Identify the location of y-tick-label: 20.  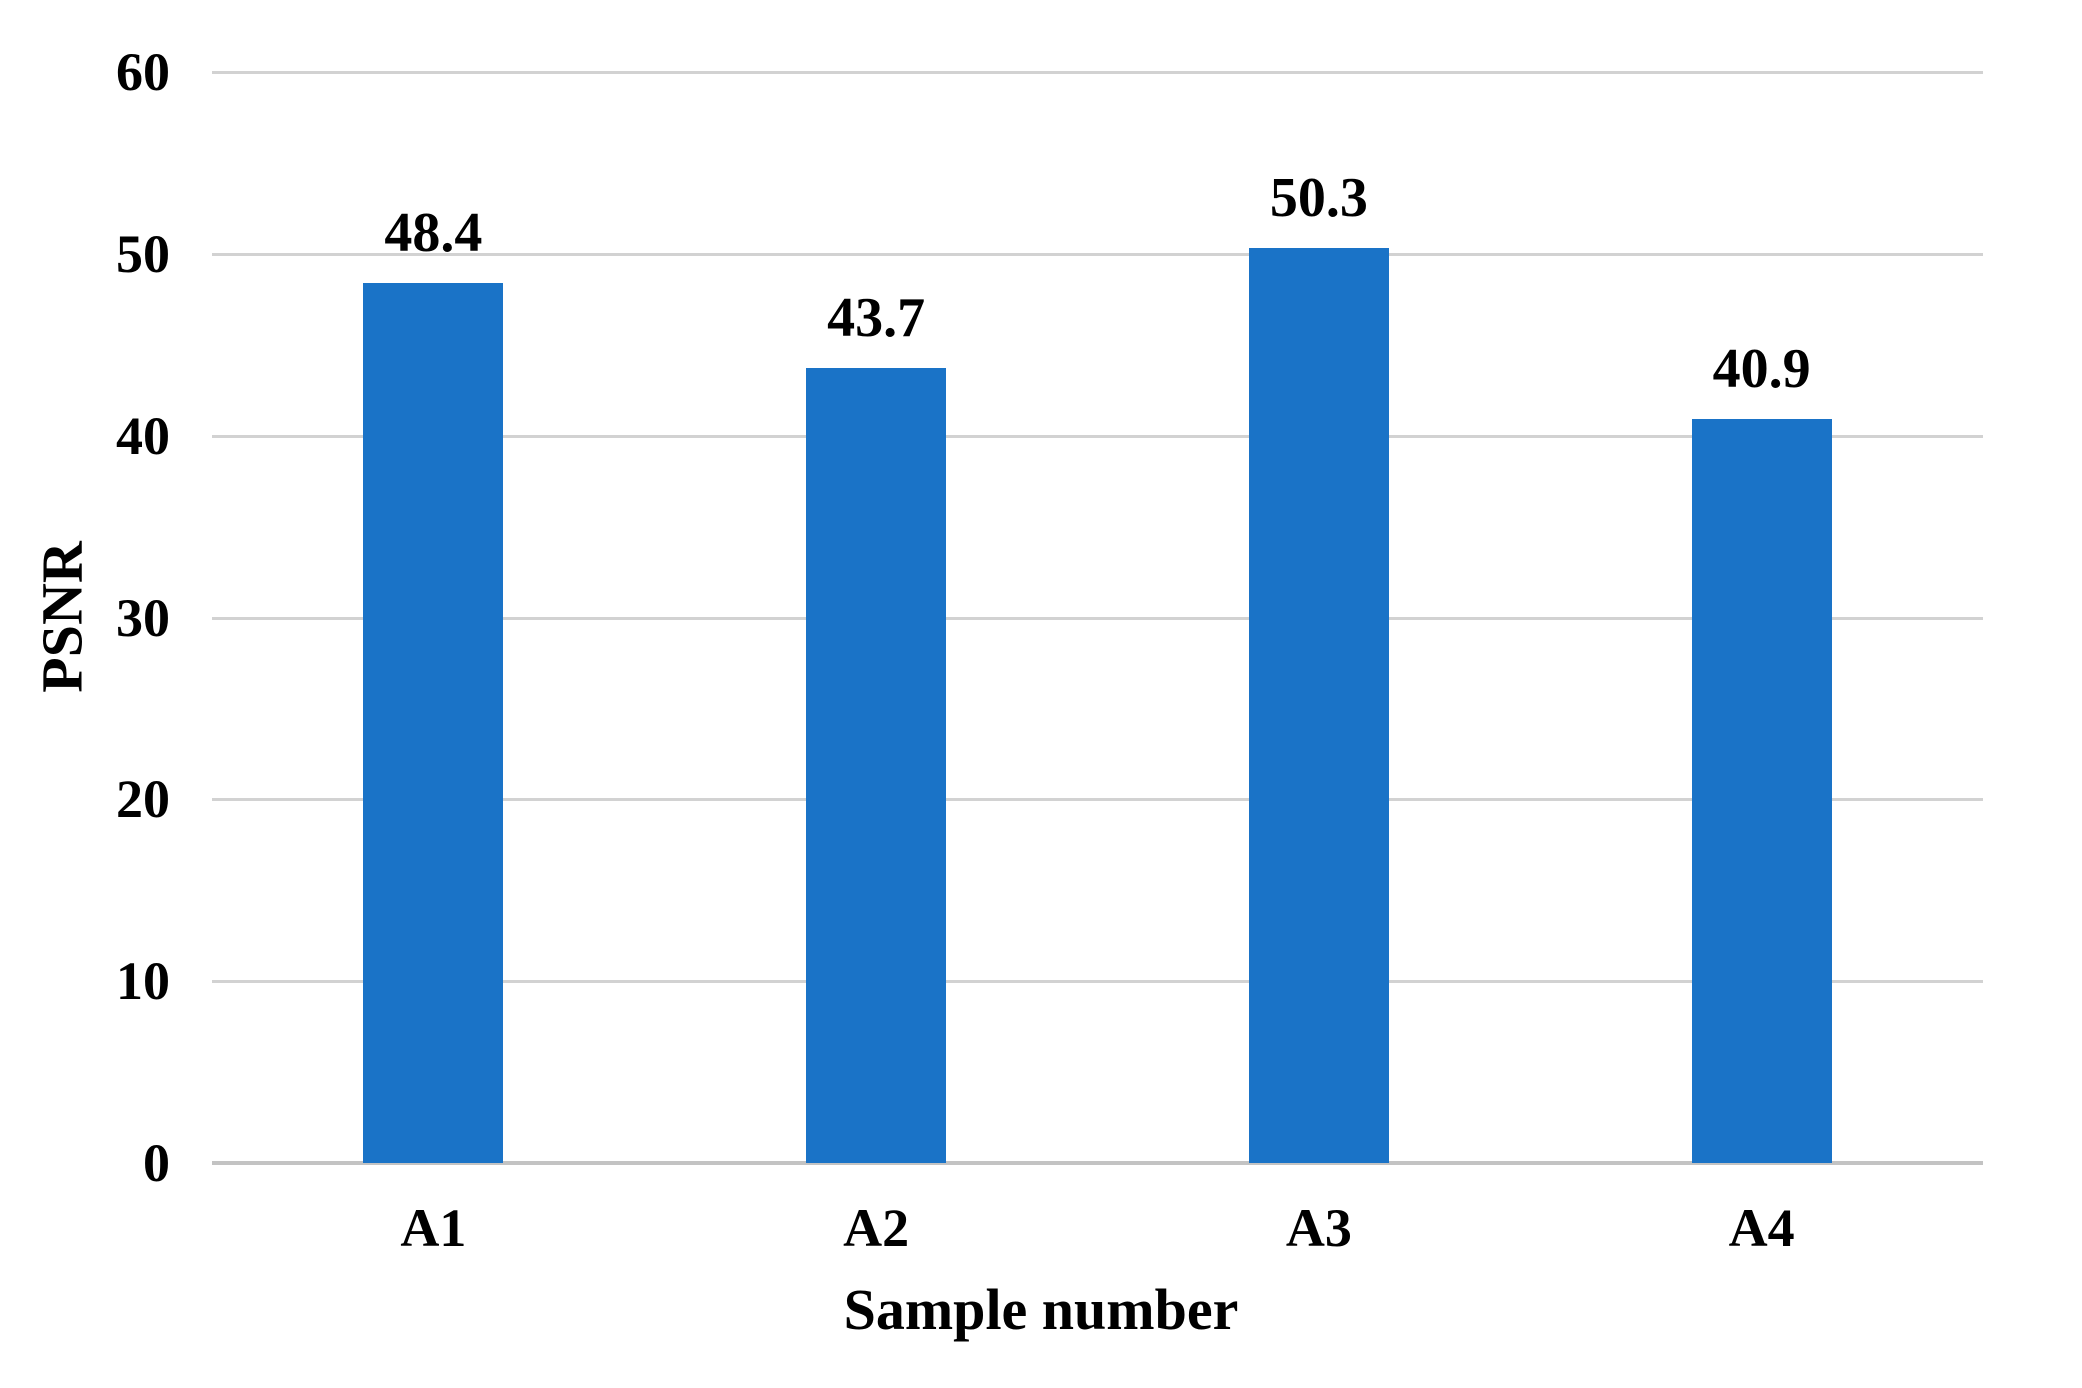
(143, 799).